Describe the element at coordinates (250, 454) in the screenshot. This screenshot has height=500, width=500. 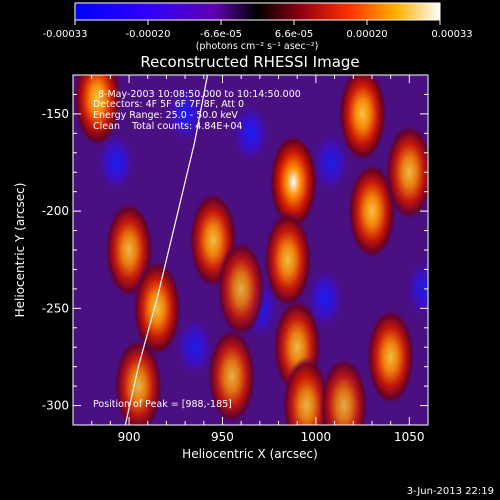
I see `x-axis-label: Heliocentric X (arcsec)` at that location.